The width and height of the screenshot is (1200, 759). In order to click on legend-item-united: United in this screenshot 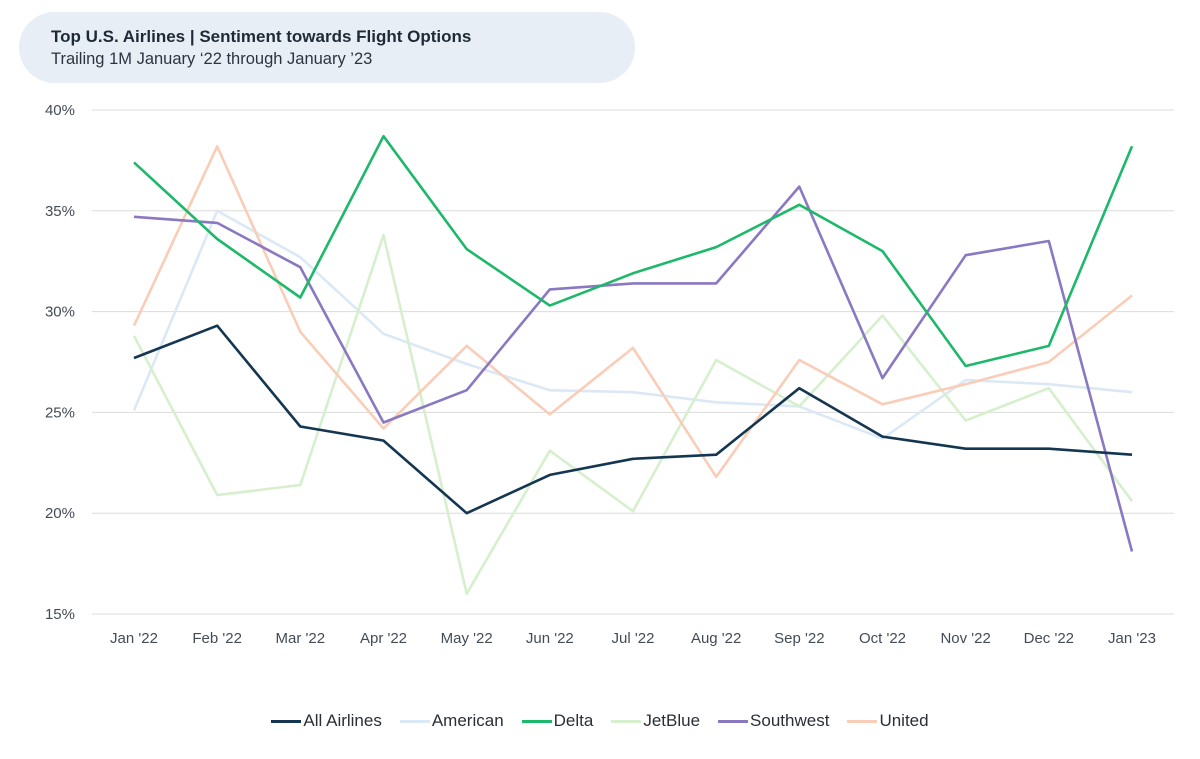, I will do `click(888, 721)`.